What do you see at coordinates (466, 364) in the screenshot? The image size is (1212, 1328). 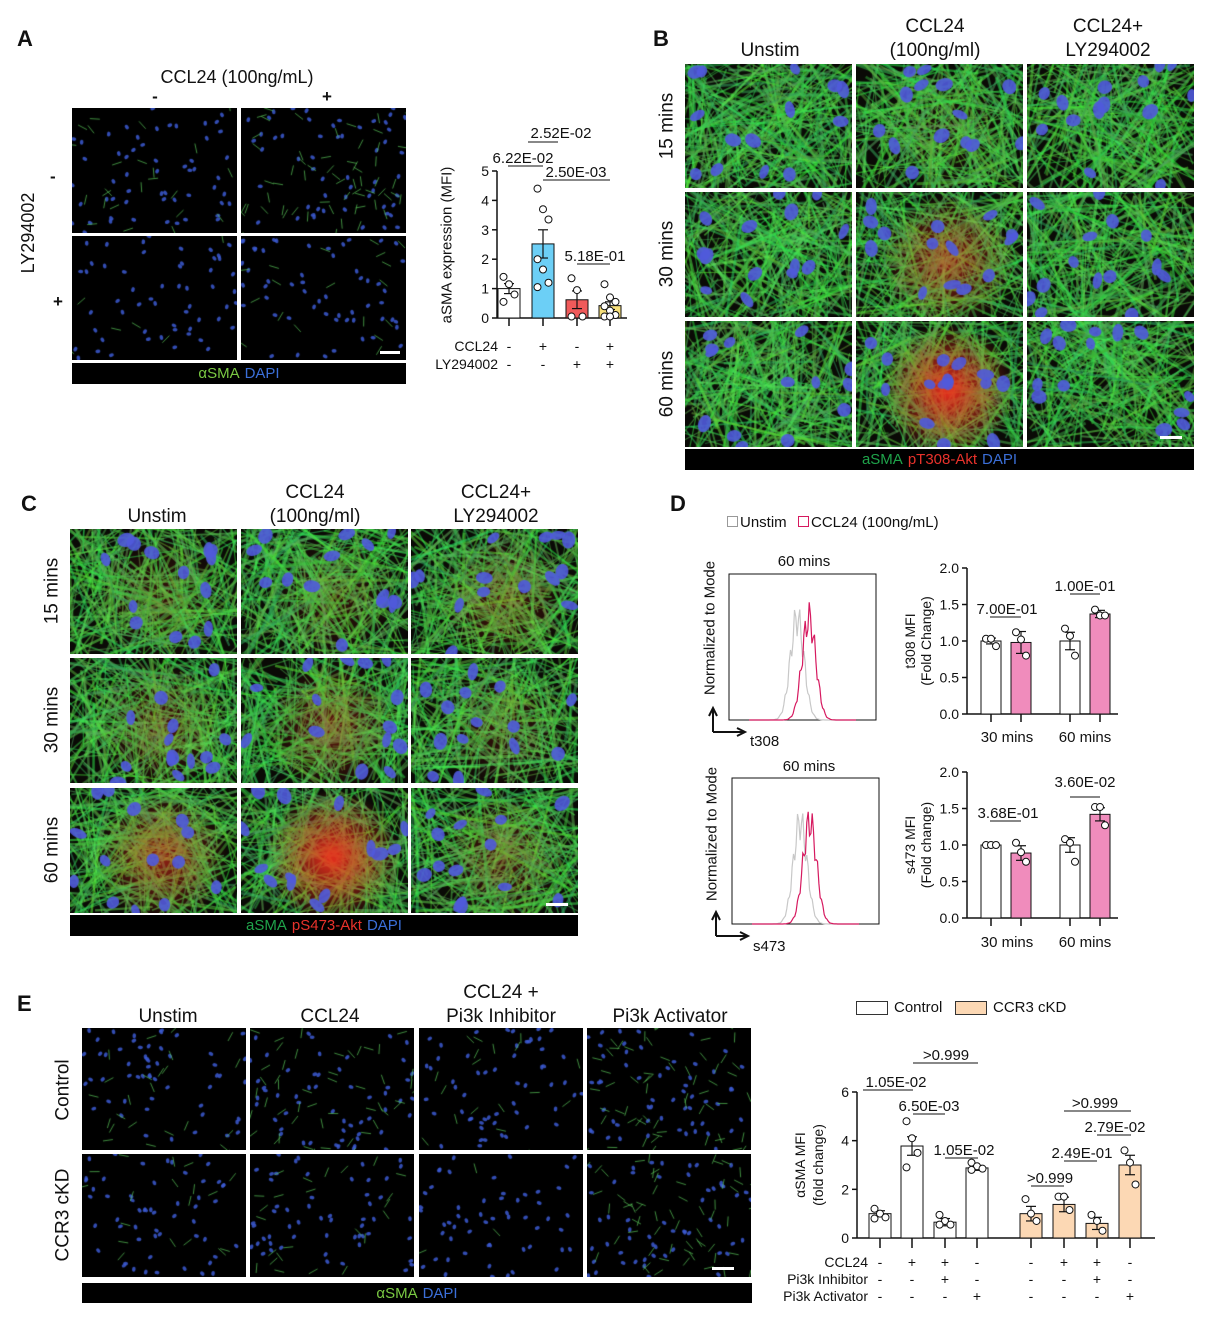 I see `condition-label: LY294002` at bounding box center [466, 364].